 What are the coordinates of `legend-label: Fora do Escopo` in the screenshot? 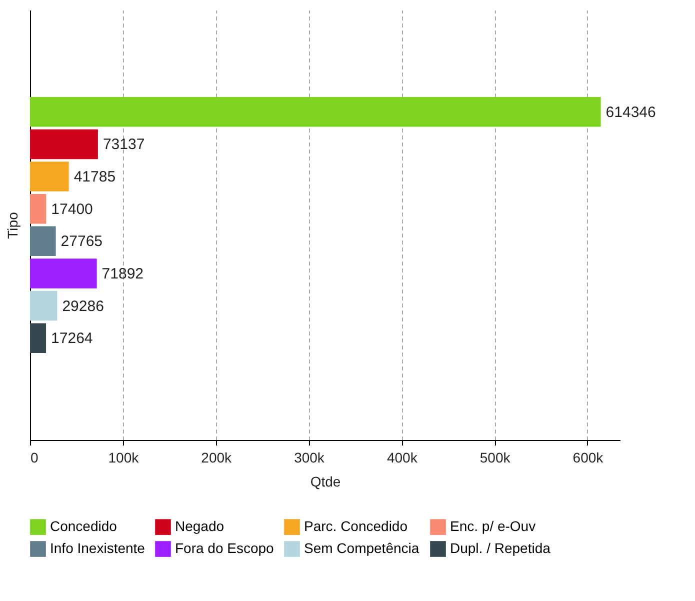 It's located at (224, 548).